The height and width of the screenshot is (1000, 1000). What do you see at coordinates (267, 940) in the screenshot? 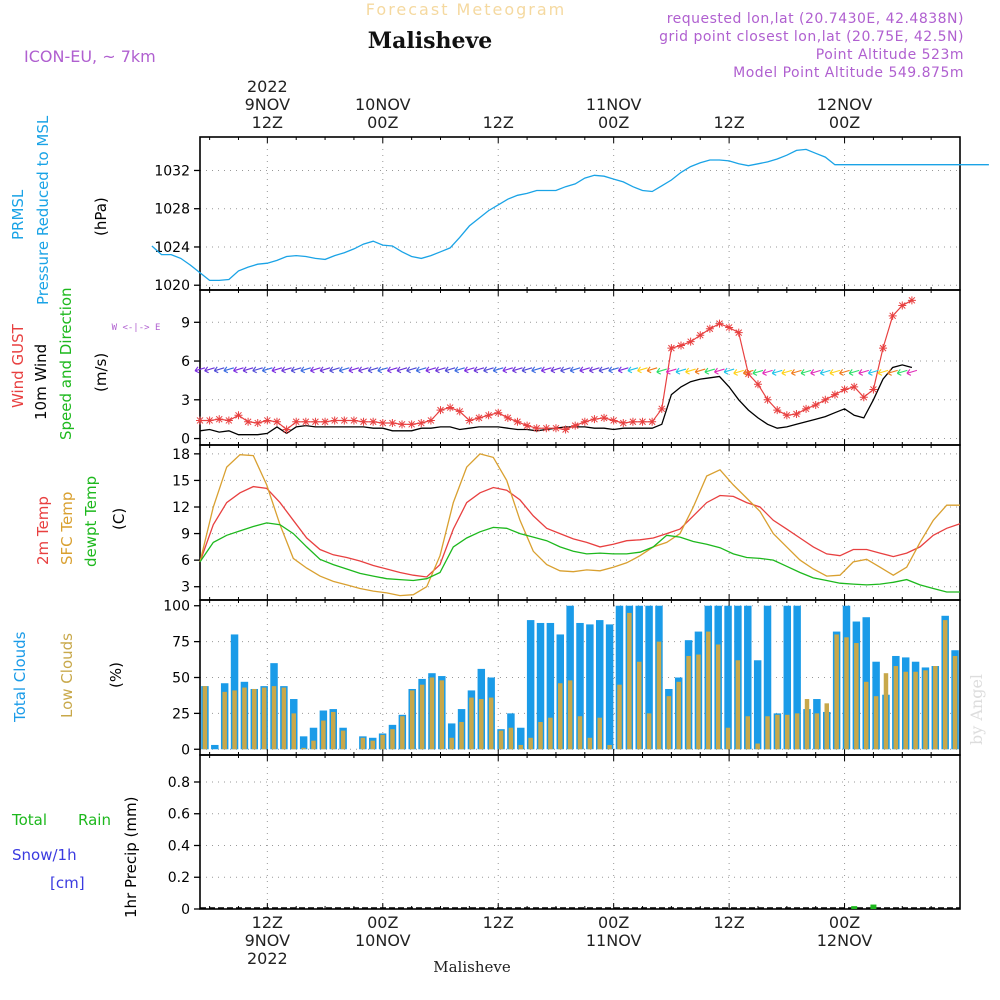
I see `bottom-date-0: 9NOV` at bounding box center [267, 940].